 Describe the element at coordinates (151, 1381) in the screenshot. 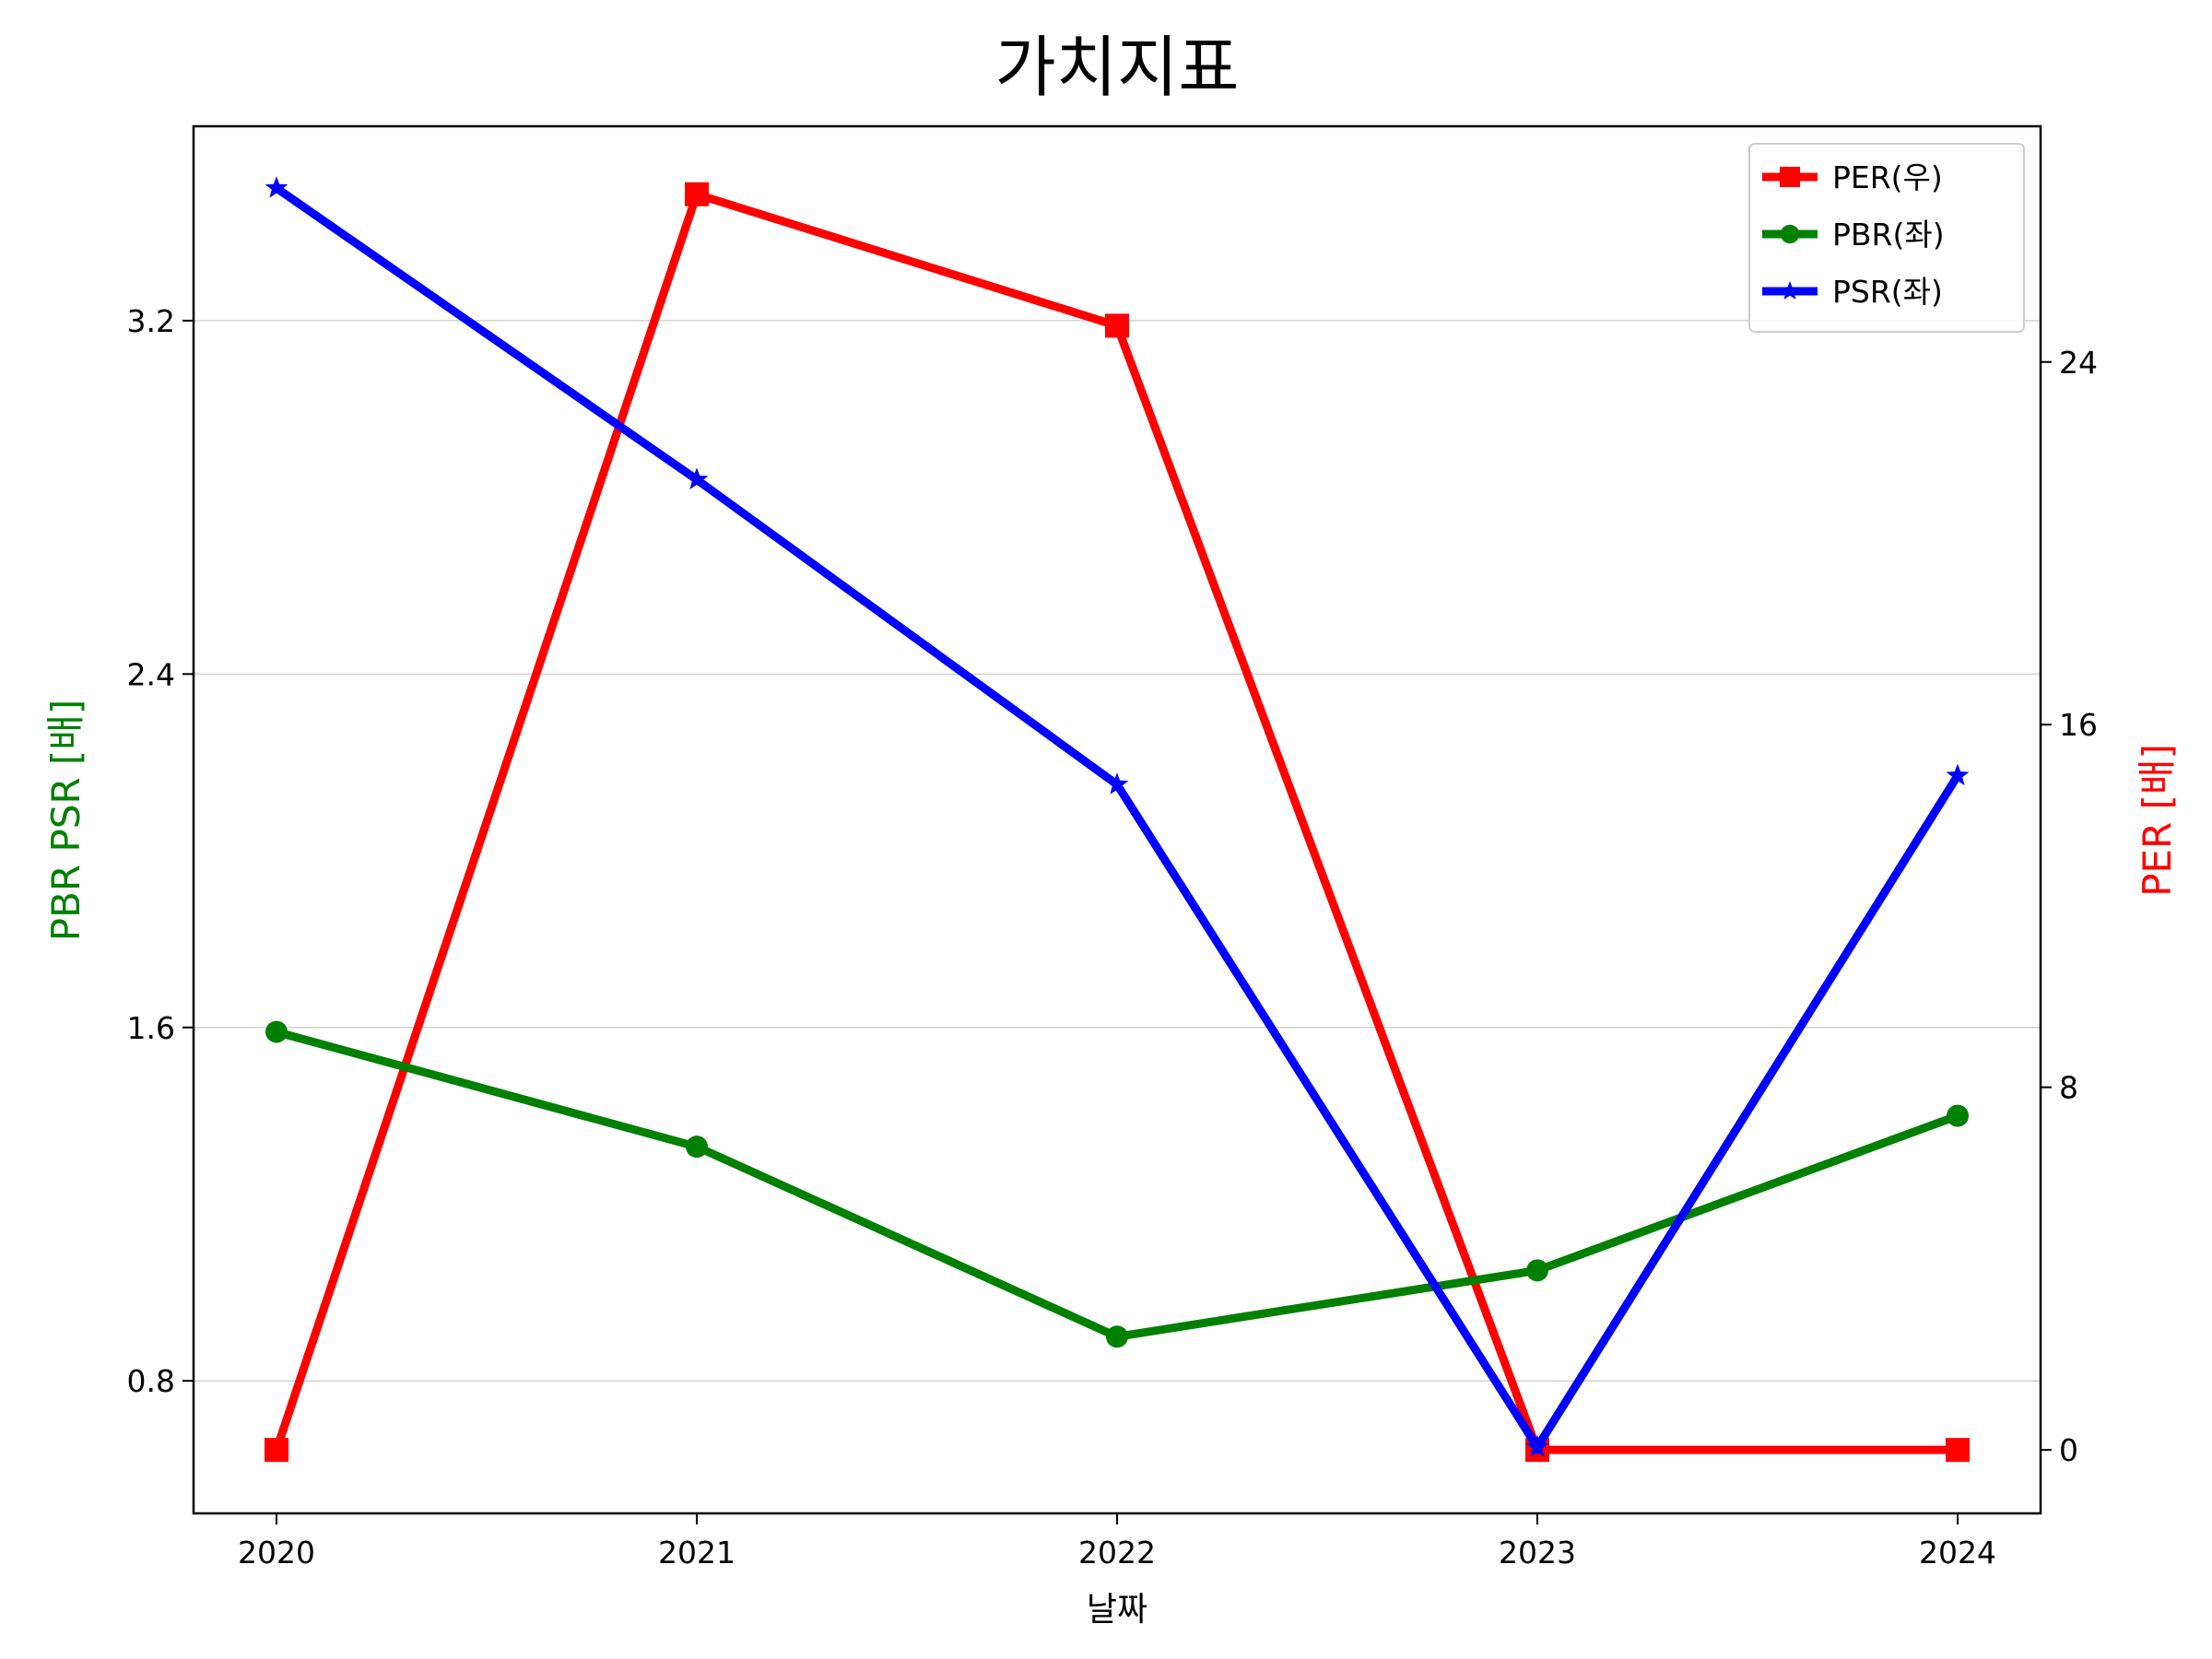

I see `left-tick-label-0: 0.8` at that location.